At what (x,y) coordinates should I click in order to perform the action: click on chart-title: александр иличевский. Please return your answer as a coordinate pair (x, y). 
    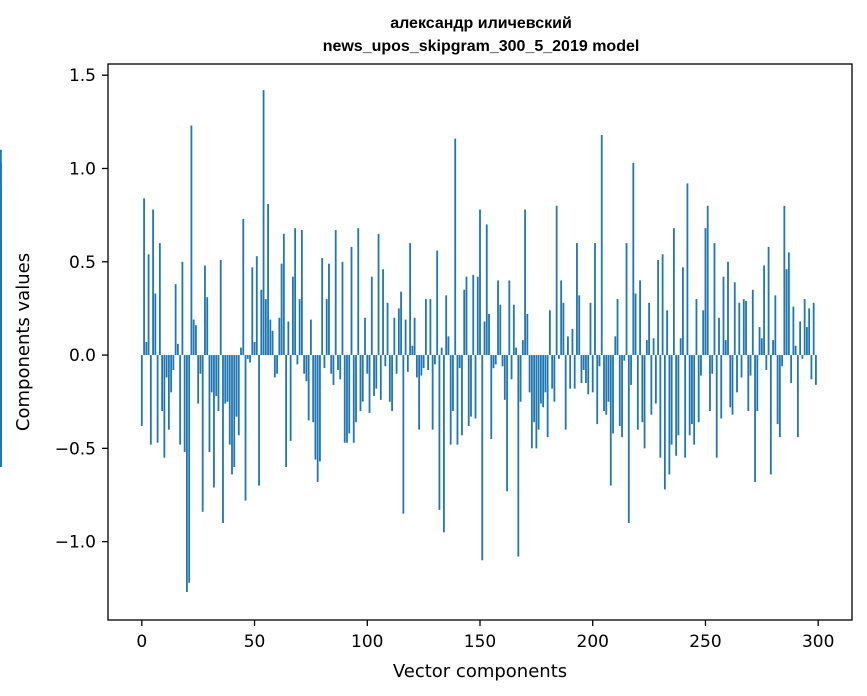
    Looking at the image, I should click on (481, 23).